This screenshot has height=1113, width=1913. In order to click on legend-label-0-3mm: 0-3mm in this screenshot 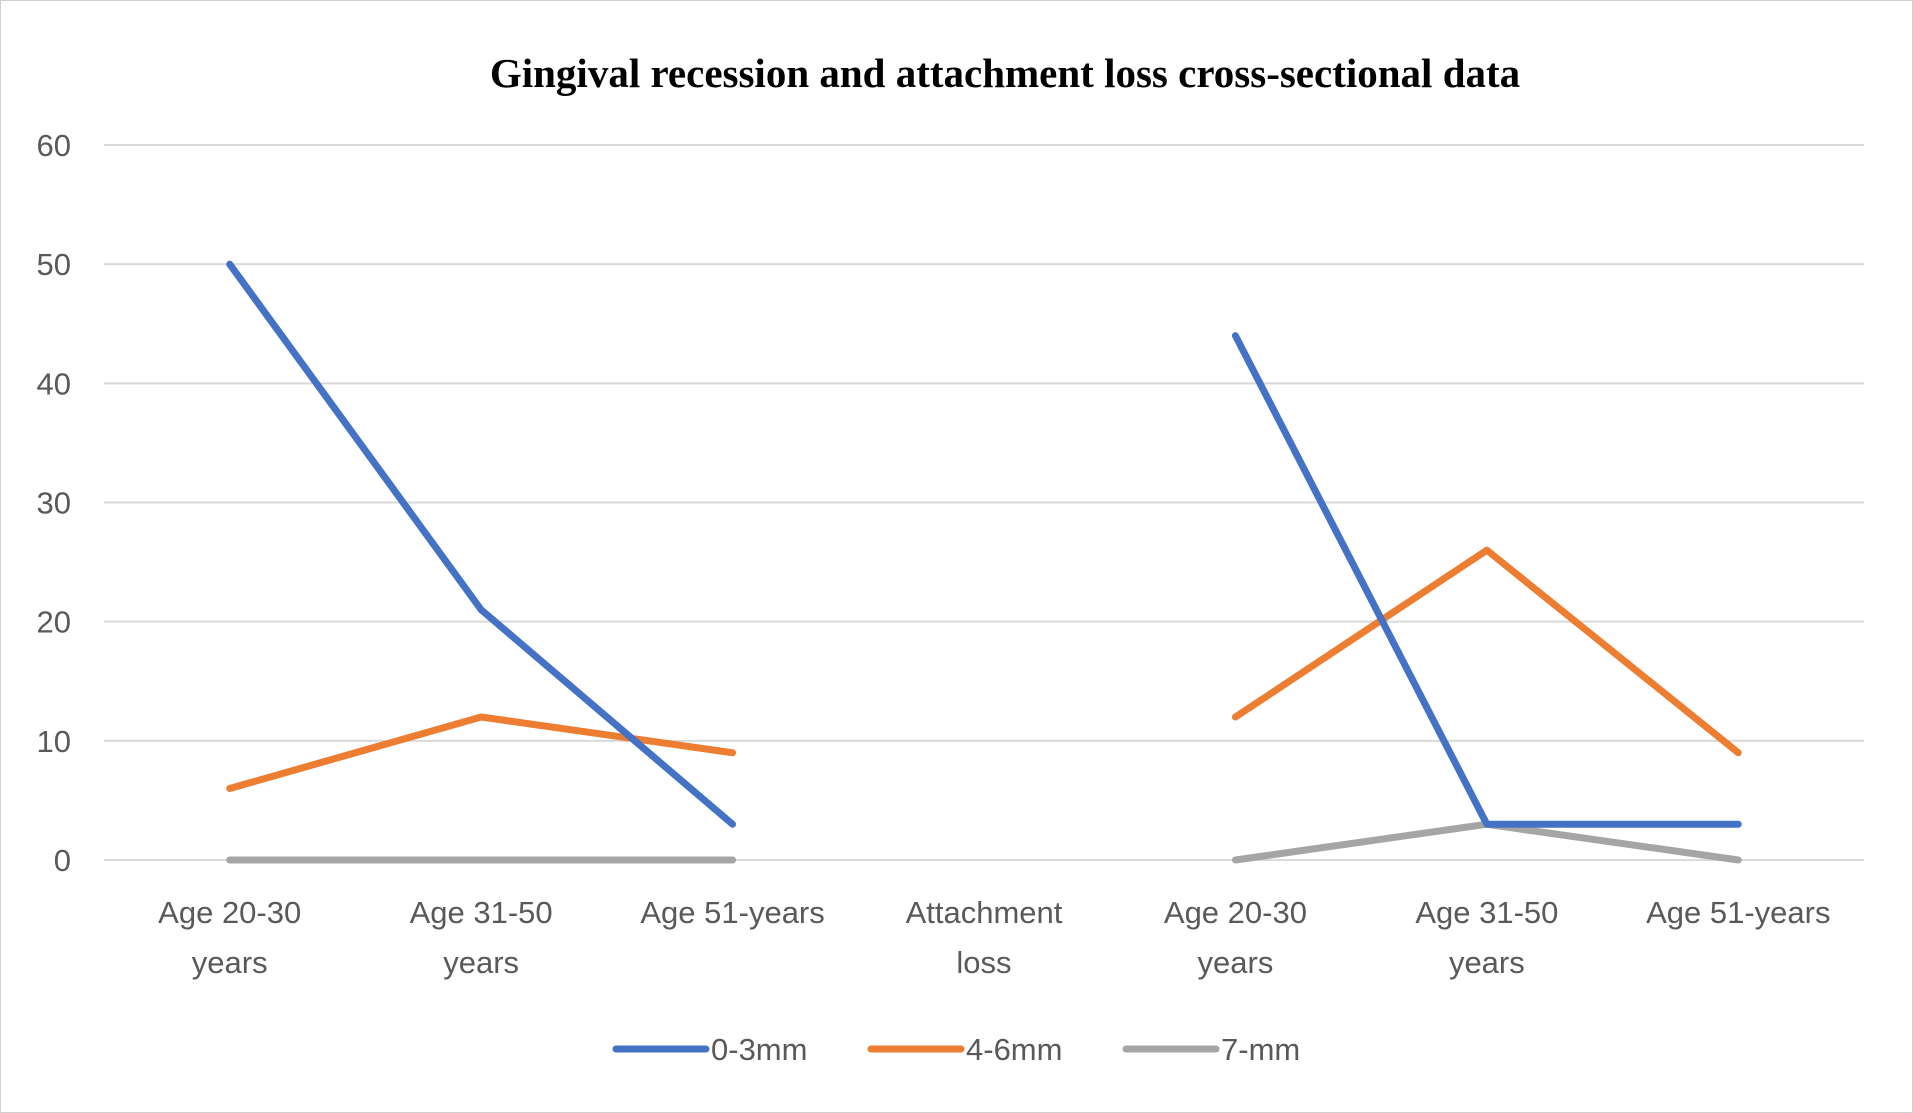, I will do `click(759, 1049)`.